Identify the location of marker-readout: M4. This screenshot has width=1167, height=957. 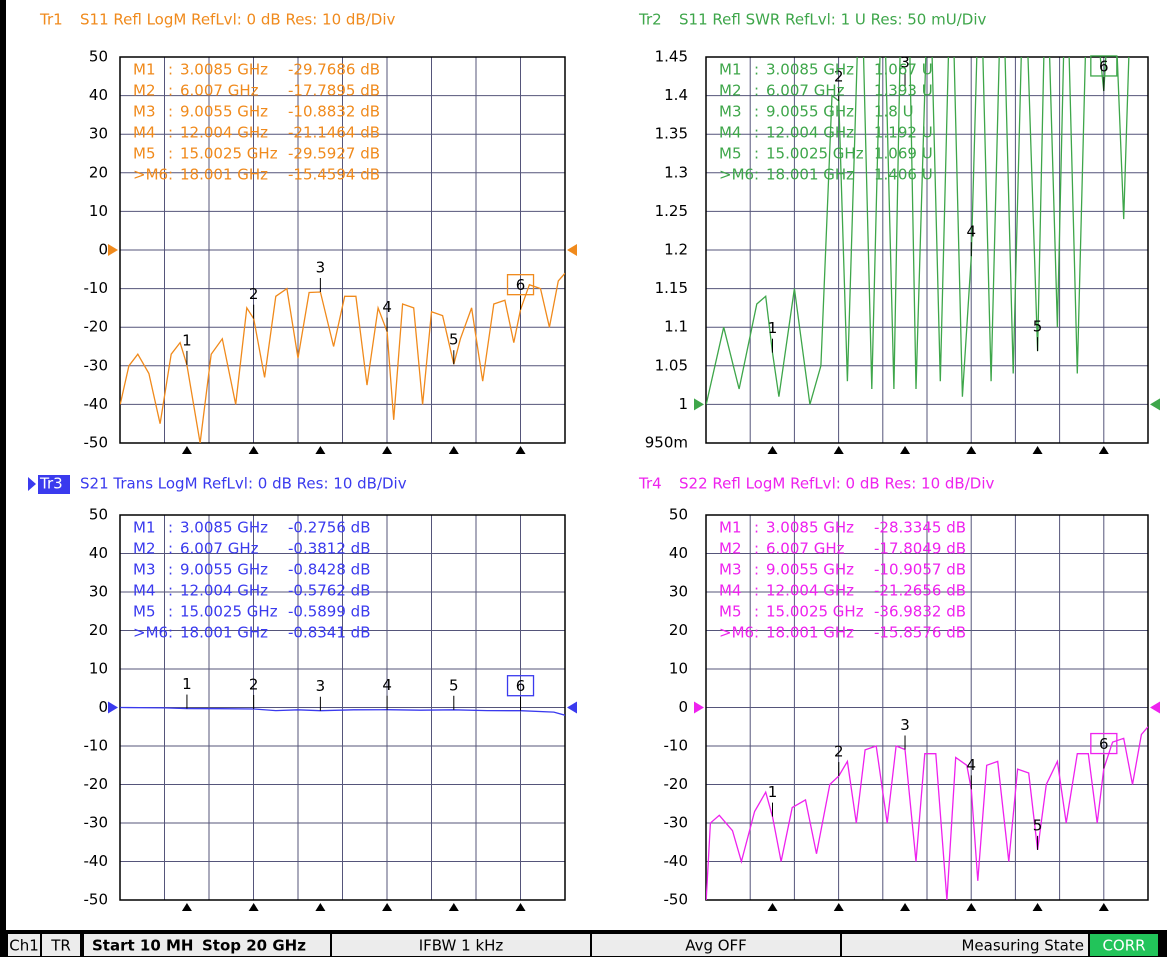
(730, 591).